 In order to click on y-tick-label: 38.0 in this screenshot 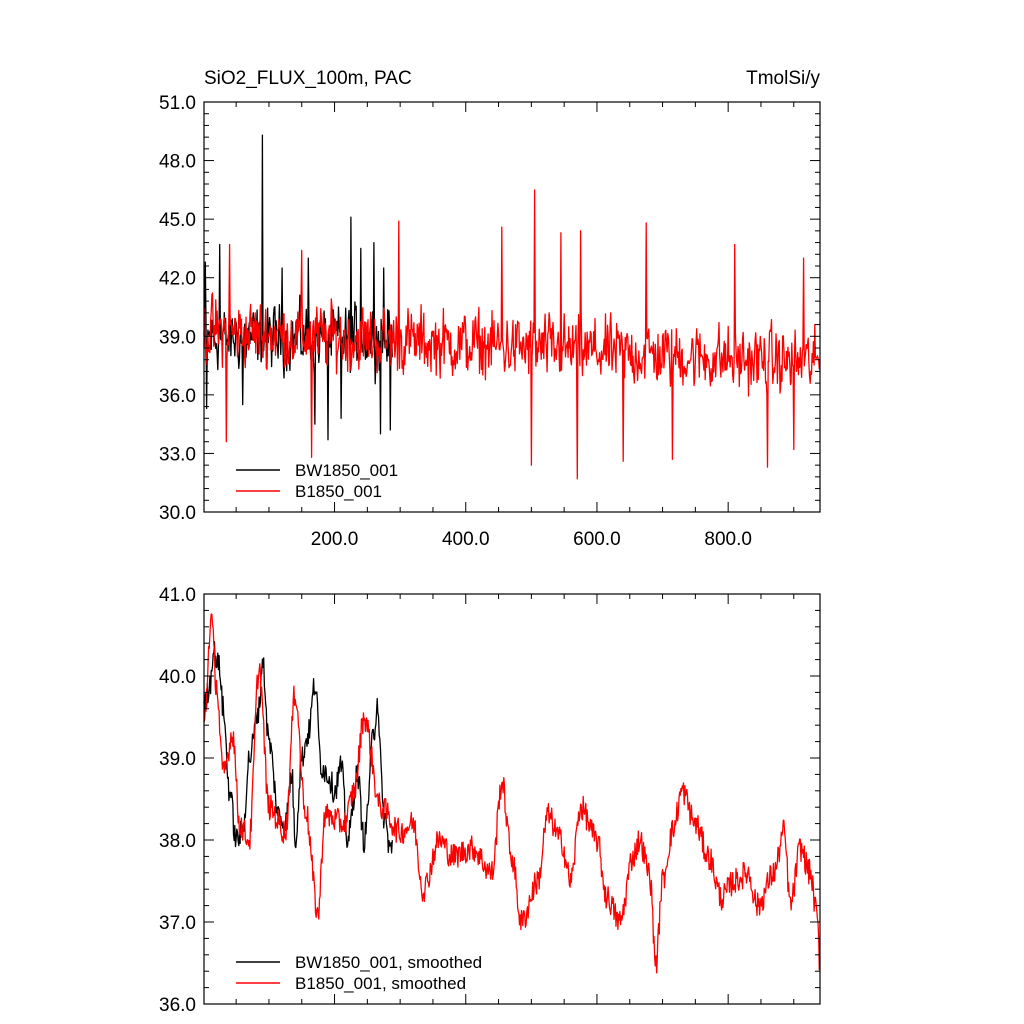, I will do `click(177, 841)`.